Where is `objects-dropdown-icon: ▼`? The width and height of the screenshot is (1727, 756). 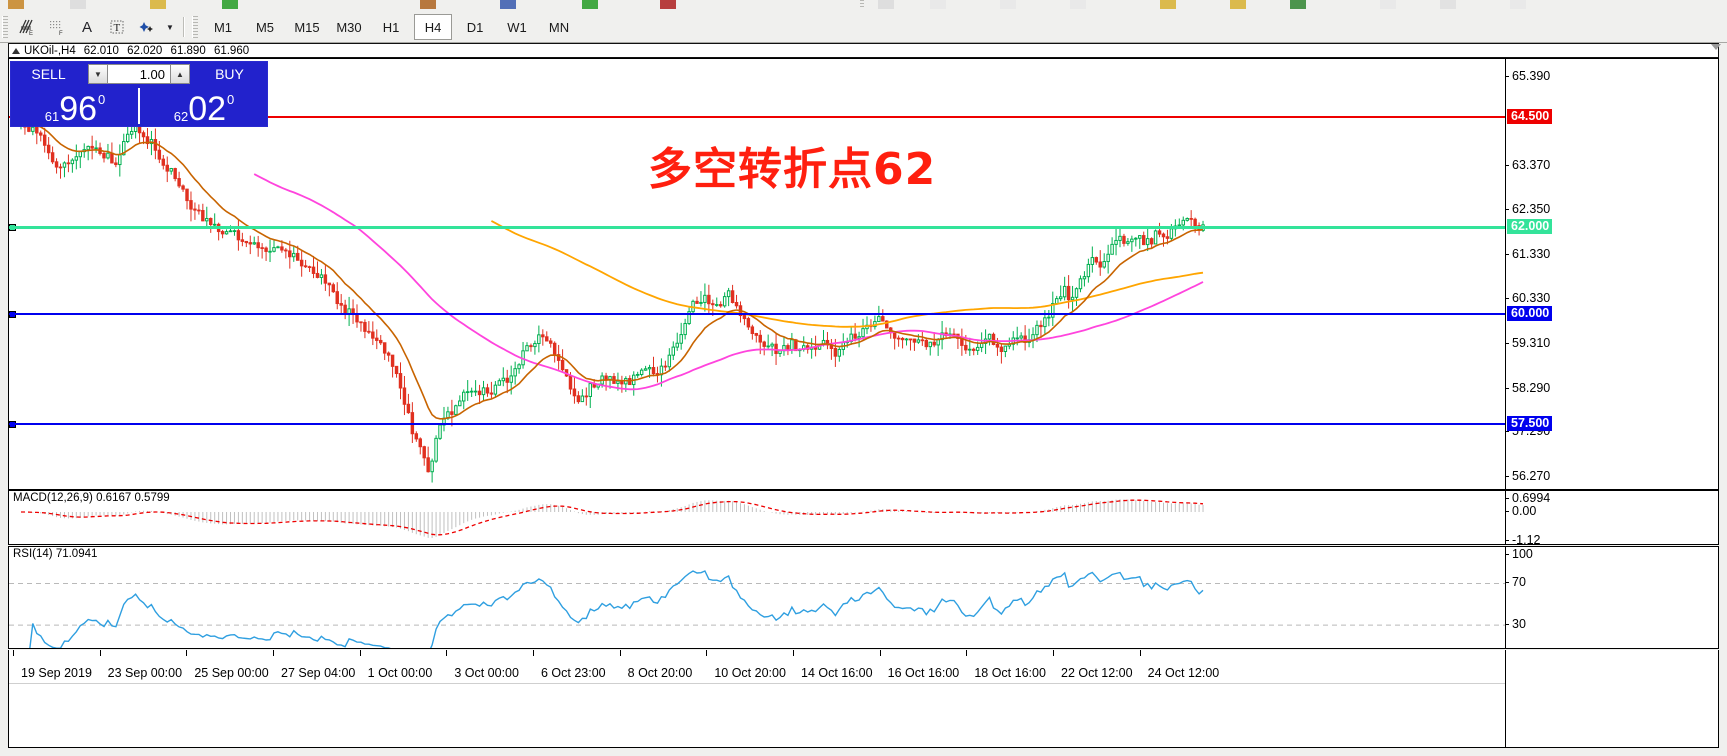
objects-dropdown-icon: ▼ is located at coordinates (170, 27).